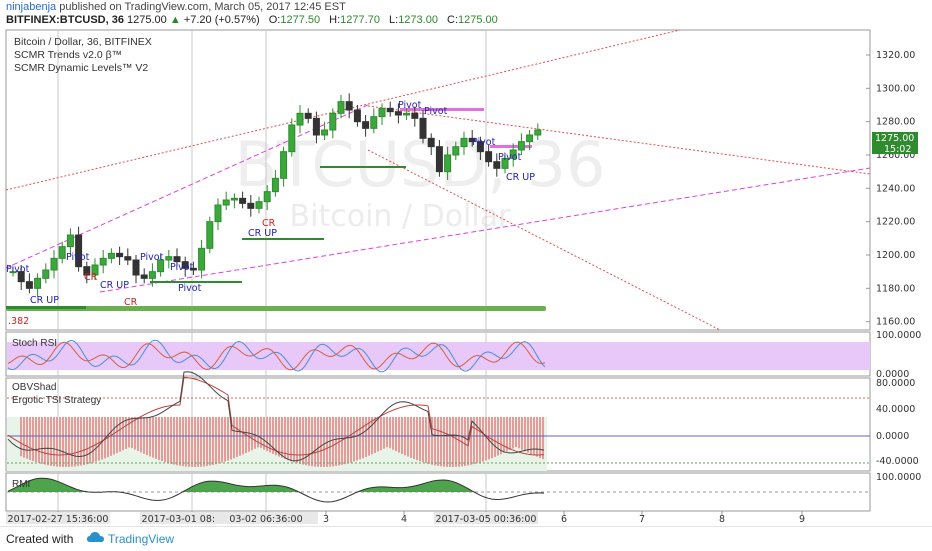  What do you see at coordinates (326, 519) in the screenshot?
I see `x-tick-label: 3` at bounding box center [326, 519].